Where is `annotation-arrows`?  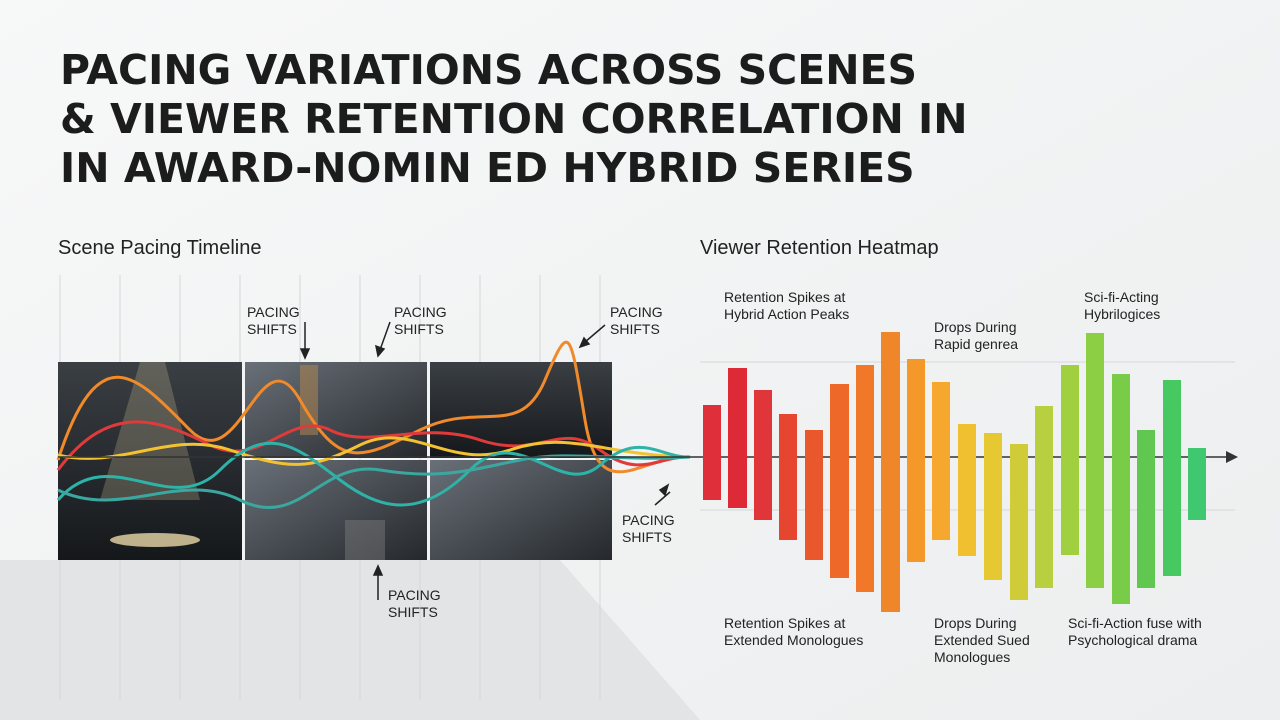 annotation-arrows is located at coordinates (485, 460).